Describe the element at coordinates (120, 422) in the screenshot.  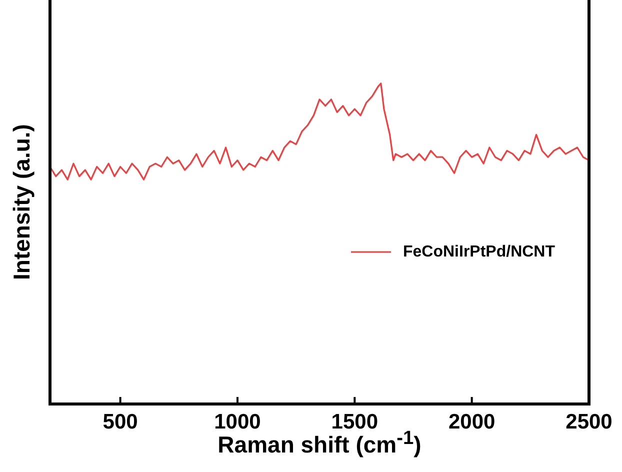
I see `x-tick-label: 500` at that location.